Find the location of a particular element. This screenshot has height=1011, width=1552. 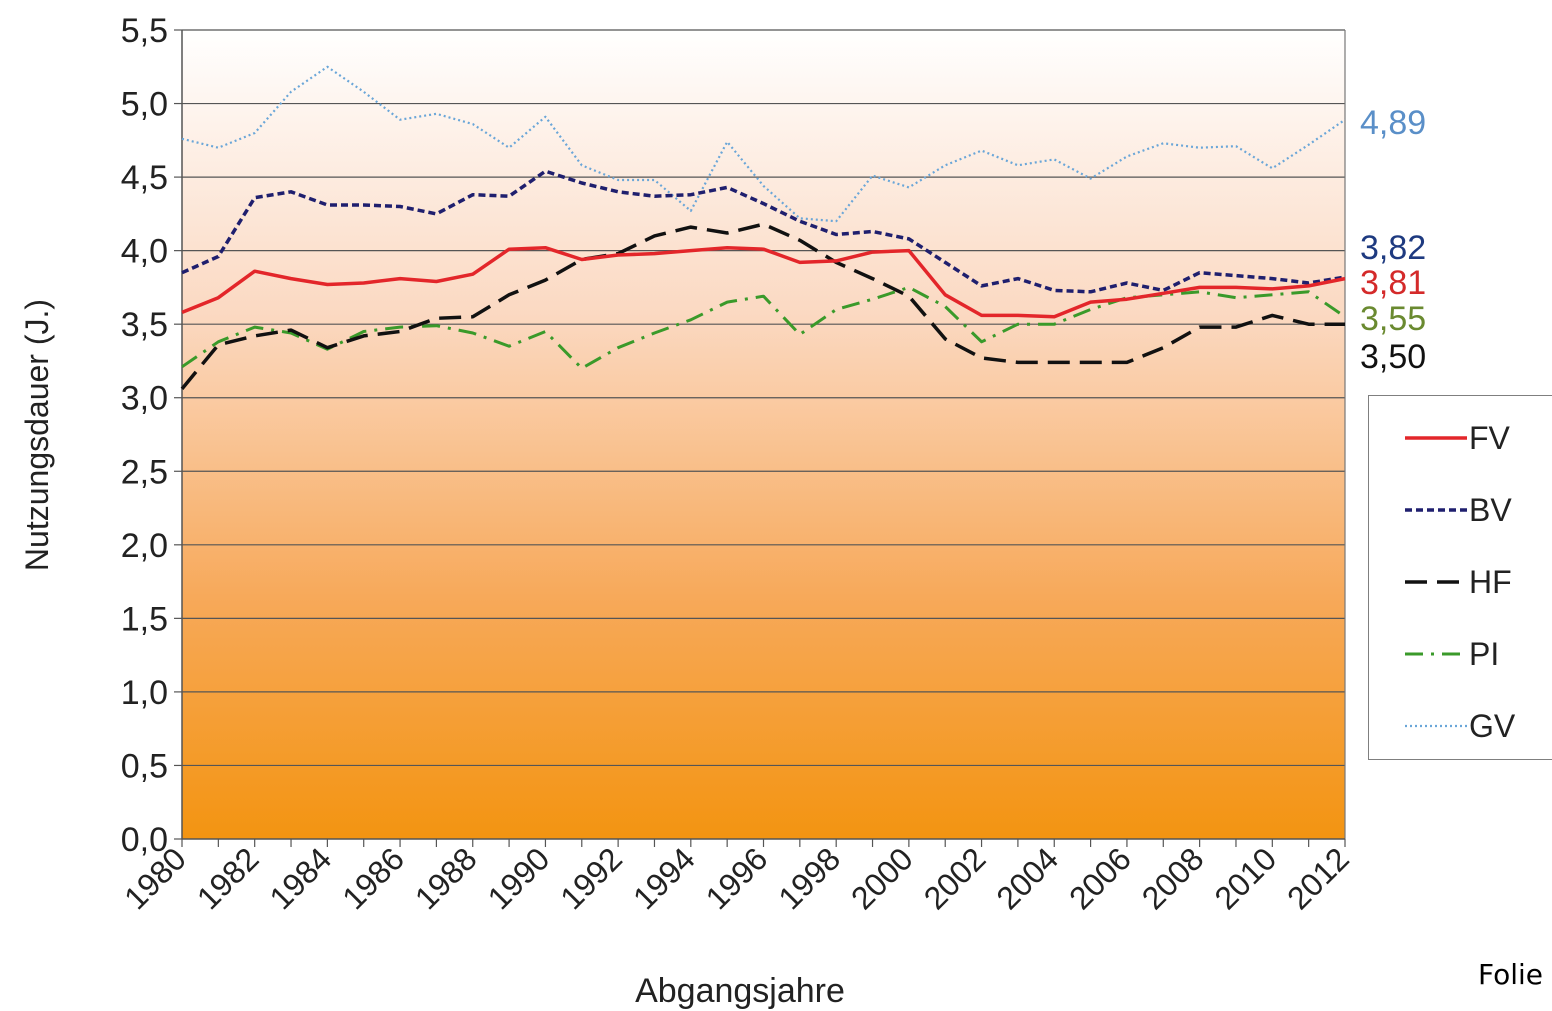

x-tick-label: 1994 is located at coordinates (664, 878).